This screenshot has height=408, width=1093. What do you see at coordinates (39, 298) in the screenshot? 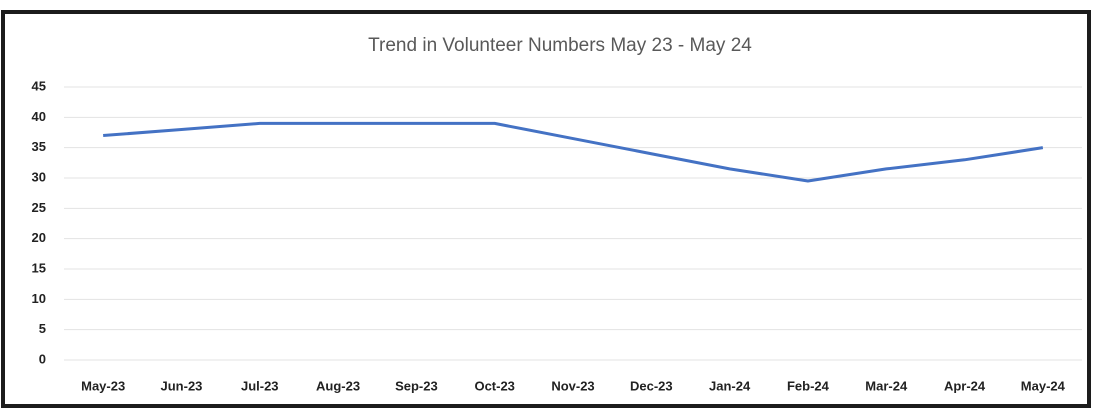
I see `y-tick-label: 10` at bounding box center [39, 298].